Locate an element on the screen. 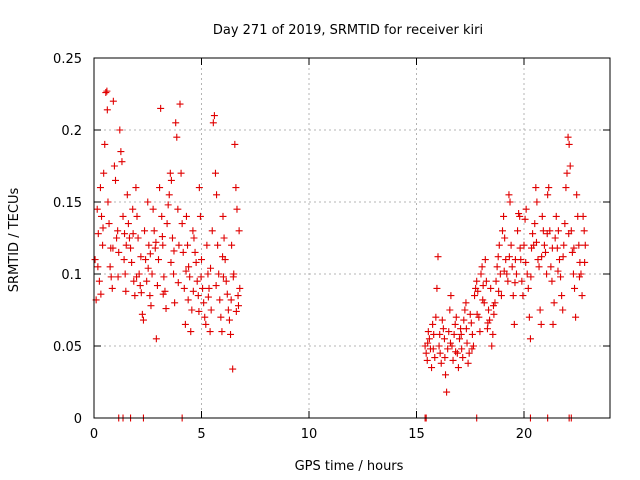 This screenshot has height=480, width=640. y-tick-label: 0.15 is located at coordinates (67, 203).